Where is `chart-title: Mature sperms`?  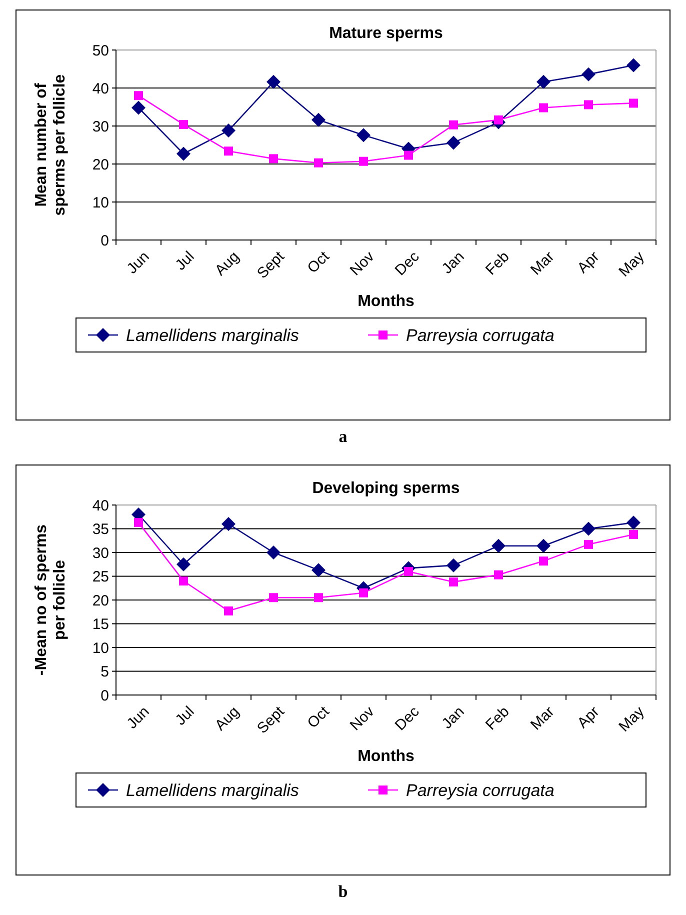 chart-title: Mature sperms is located at coordinates (386, 33).